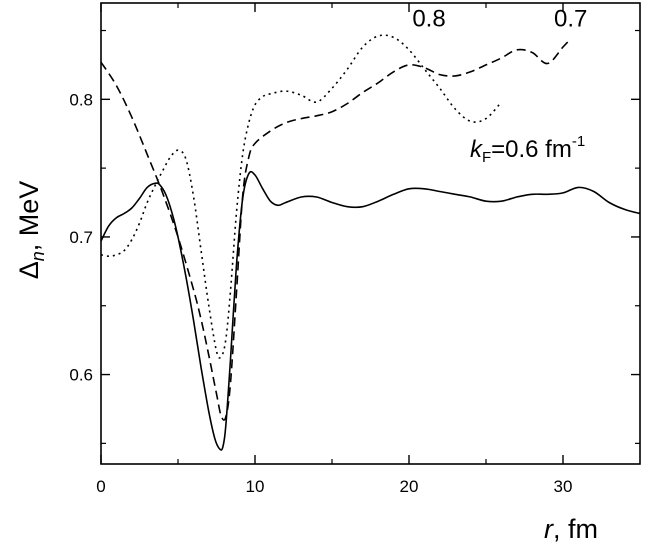  I want to click on y-tick-label-0.7: 0.7, so click(81, 237).